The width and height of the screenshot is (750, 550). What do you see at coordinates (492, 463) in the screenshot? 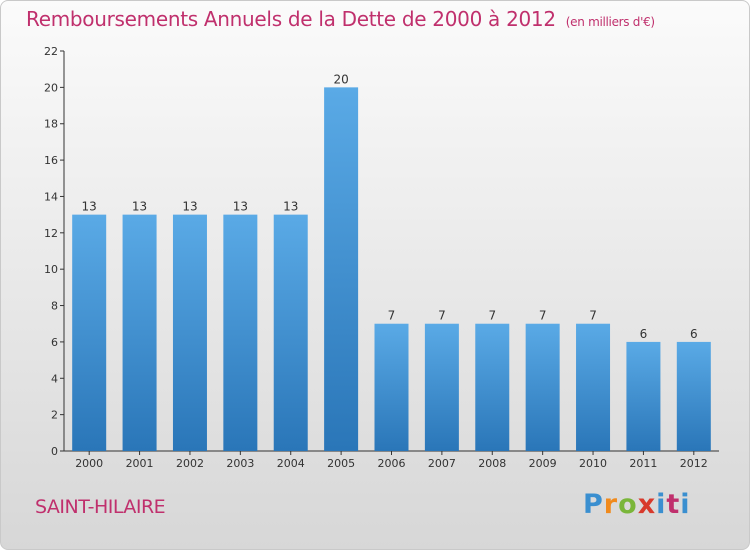
I see `x-tick-label: 2008` at bounding box center [492, 463].